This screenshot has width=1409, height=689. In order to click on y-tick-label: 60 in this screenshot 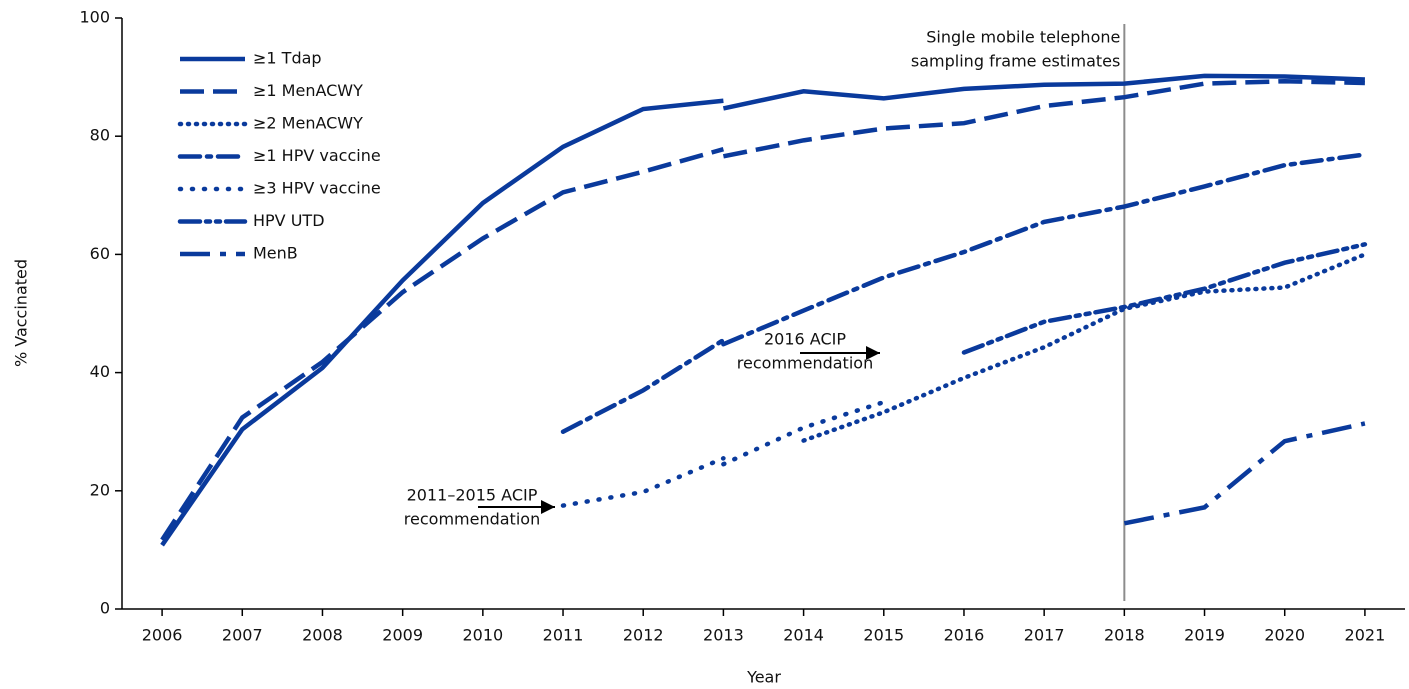, I will do `click(100, 253)`.